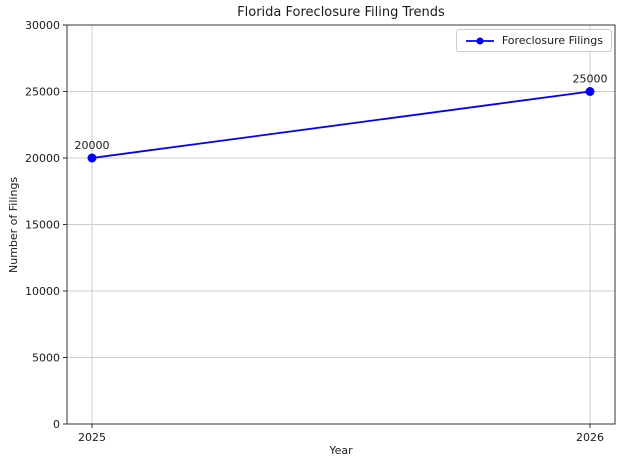 This screenshot has width=624, height=467. What do you see at coordinates (42, 291) in the screenshot?
I see `y-tick-label: 10000` at bounding box center [42, 291].